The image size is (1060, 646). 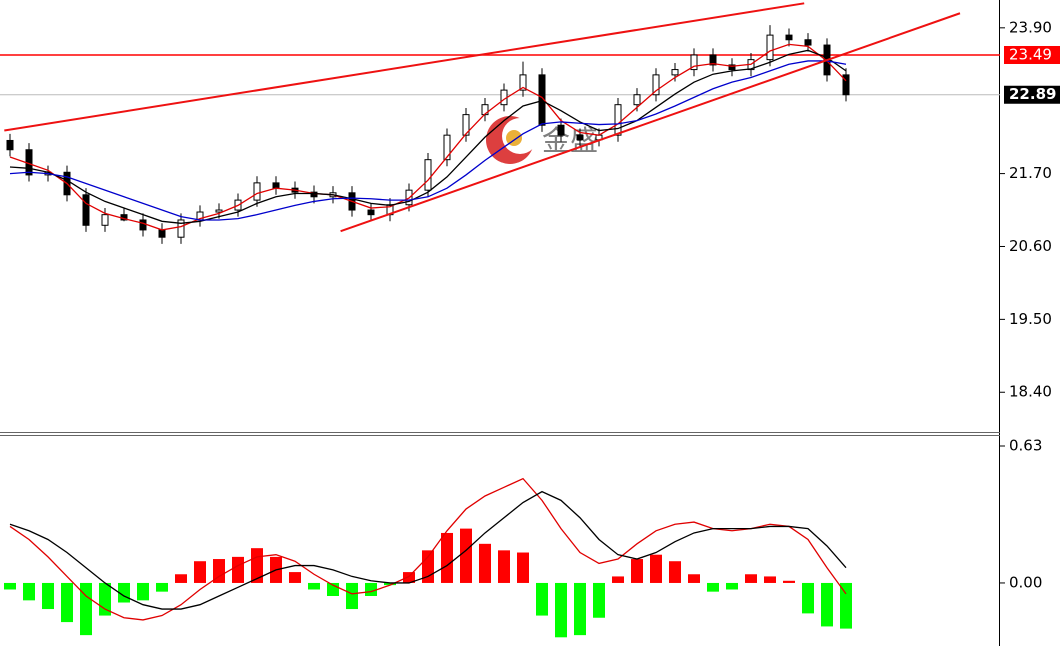 What do you see at coordinates (570, 140) in the screenshot?
I see `watermark-text: 金盛` at bounding box center [570, 140].